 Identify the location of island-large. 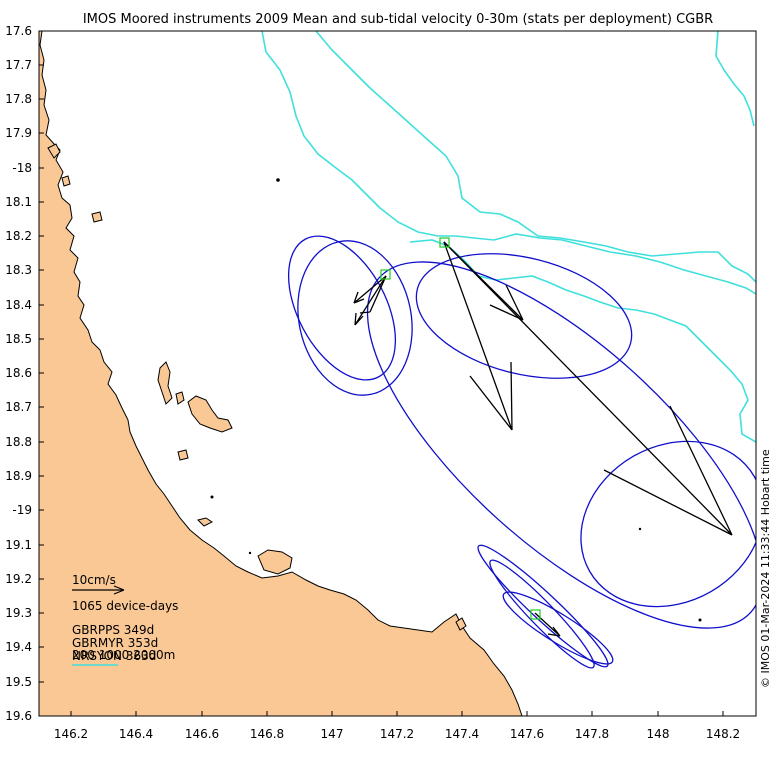
(210, 414).